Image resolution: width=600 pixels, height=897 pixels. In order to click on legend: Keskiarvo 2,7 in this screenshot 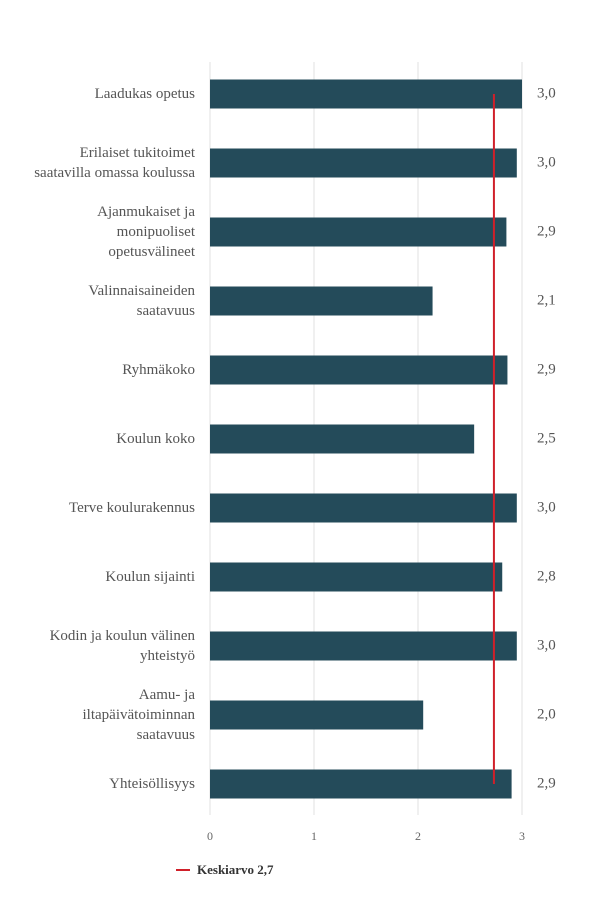, I will do `click(225, 870)`.